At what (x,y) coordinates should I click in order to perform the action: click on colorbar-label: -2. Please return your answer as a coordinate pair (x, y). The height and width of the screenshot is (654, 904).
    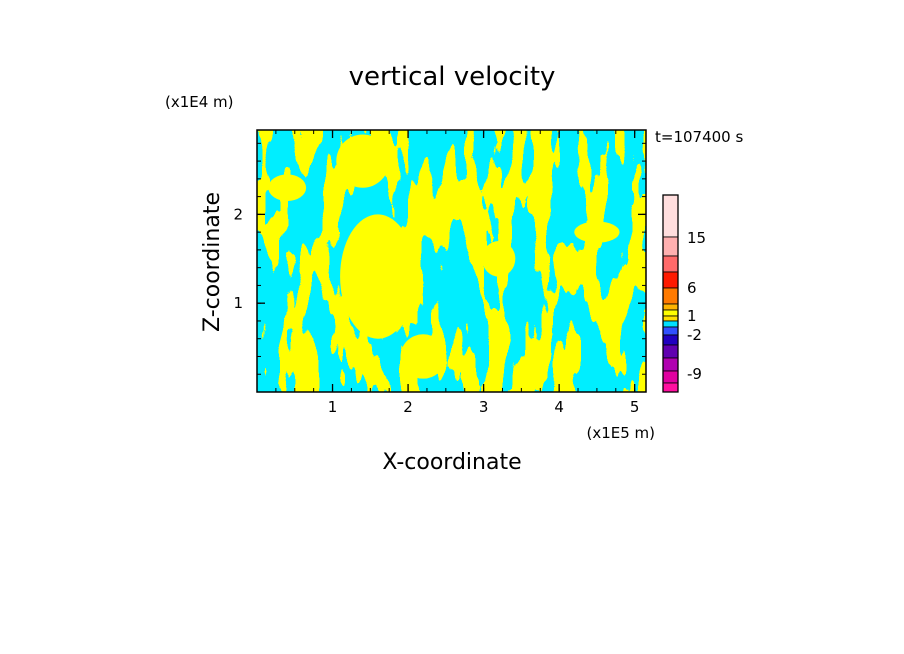
    Looking at the image, I should click on (694, 335).